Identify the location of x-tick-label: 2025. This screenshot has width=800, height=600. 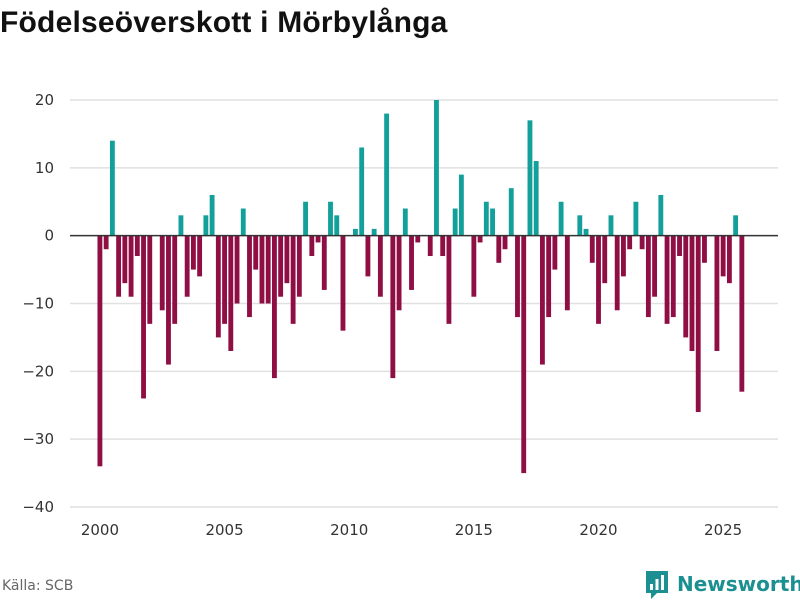
(723, 530).